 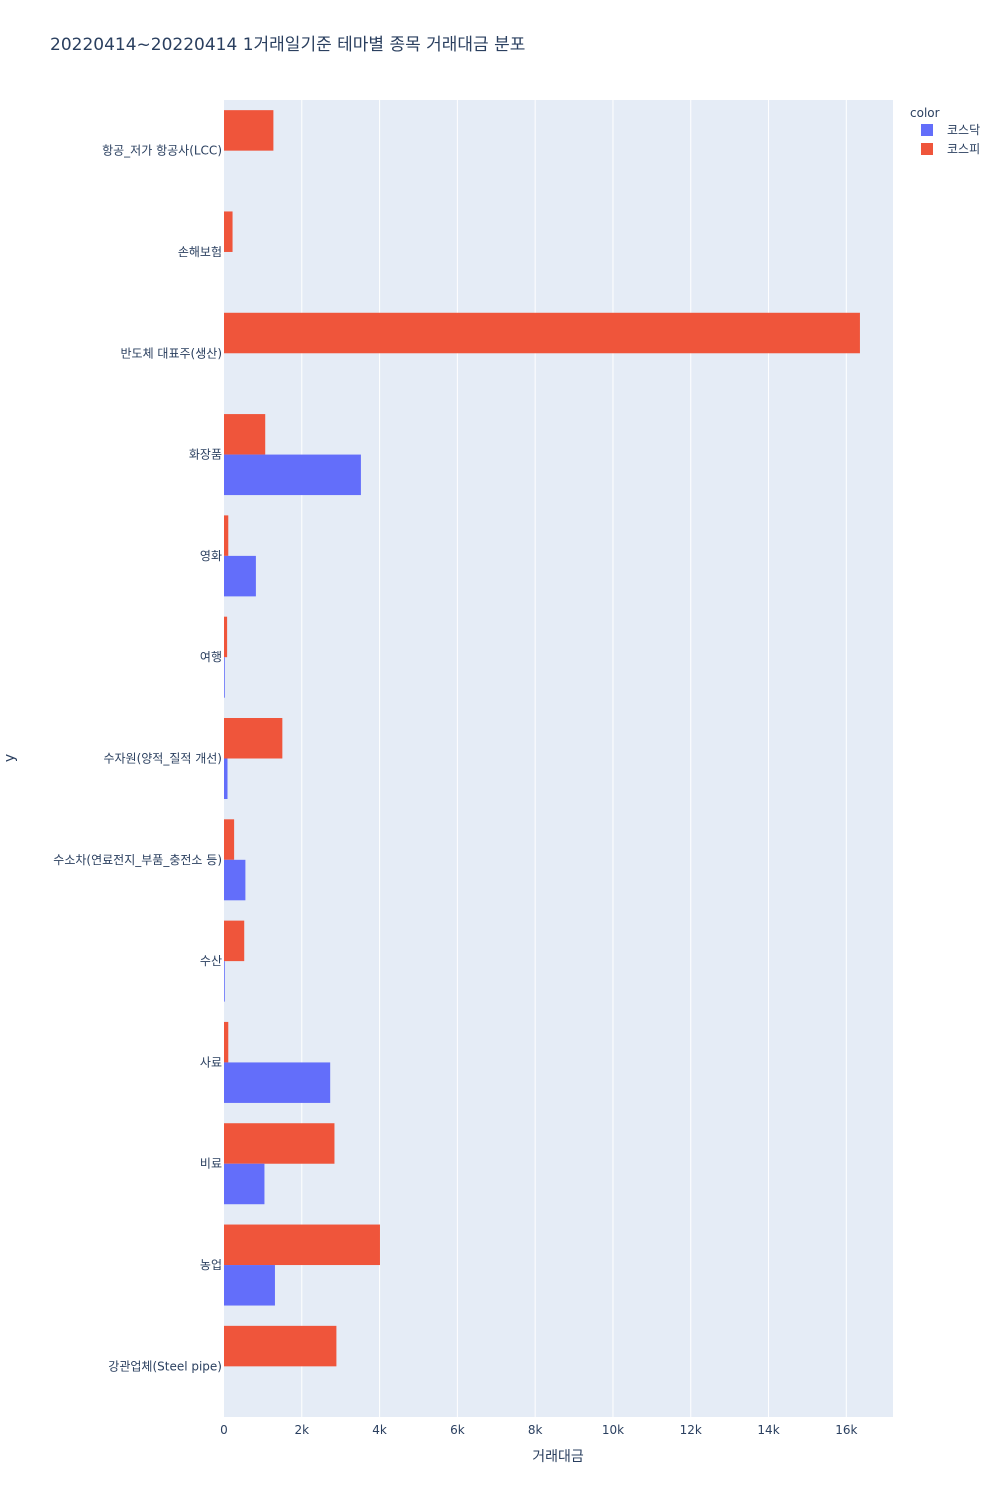 I want to click on chart-title: 20220414~20220414 1거래일기준 테마별 종목 거래대금 분포, so click(x=287, y=45).